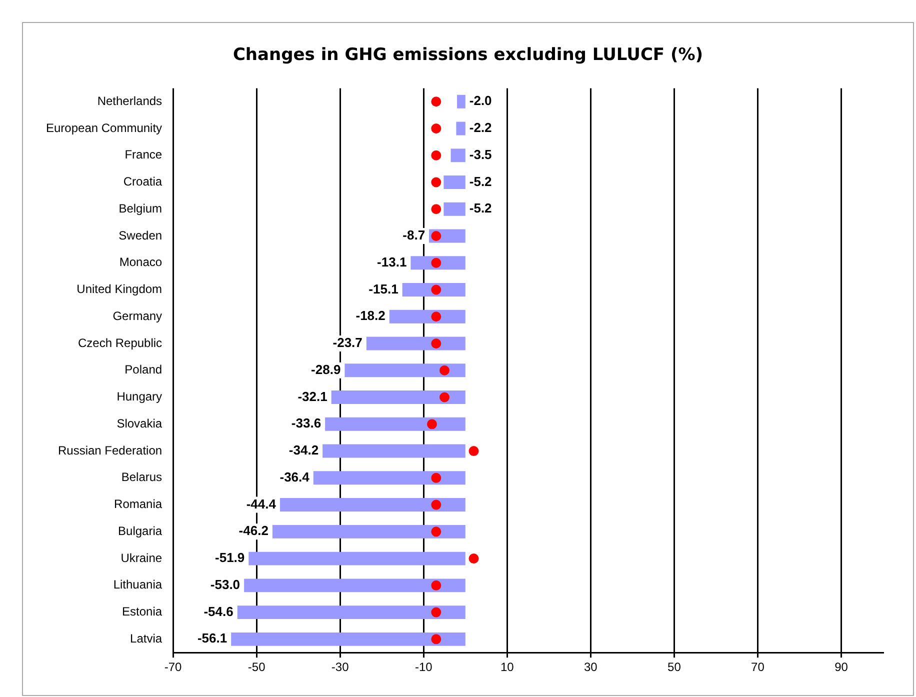 The image size is (916, 697). What do you see at coordinates (468, 55) in the screenshot?
I see `chart-title: Changes in GHG emissions excluding LULUCF (%)` at bounding box center [468, 55].